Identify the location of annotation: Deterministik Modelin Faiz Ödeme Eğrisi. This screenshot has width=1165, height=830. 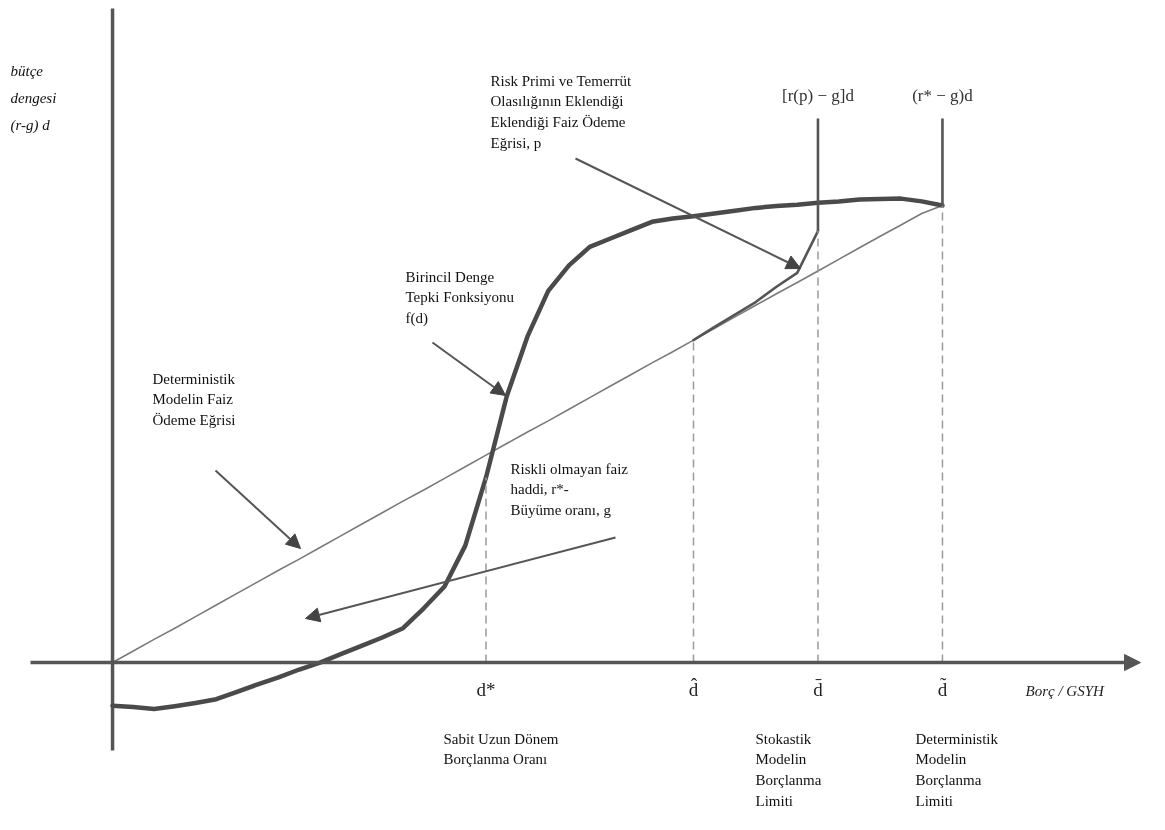
(194, 399).